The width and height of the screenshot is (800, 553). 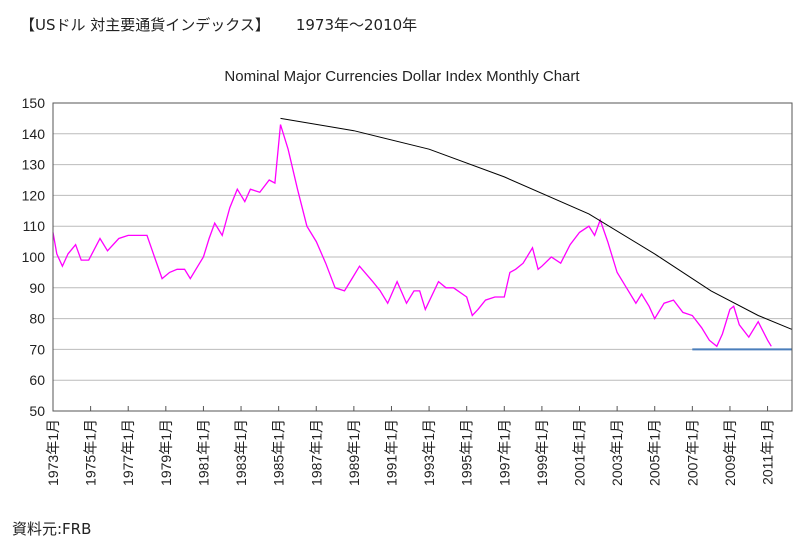 What do you see at coordinates (580, 452) in the screenshot?
I see `x-tick-label: 2001年1月` at bounding box center [580, 452].